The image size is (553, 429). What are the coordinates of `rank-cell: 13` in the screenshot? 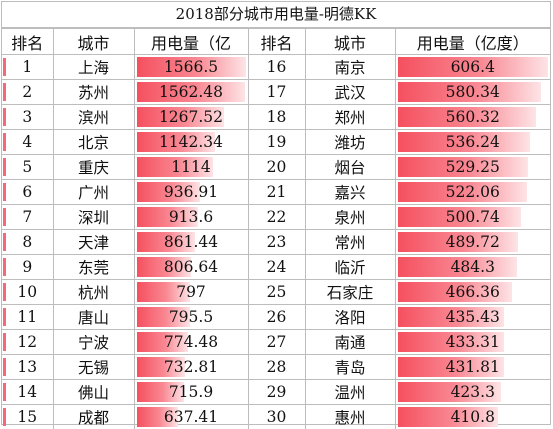 It's located at (27, 367).